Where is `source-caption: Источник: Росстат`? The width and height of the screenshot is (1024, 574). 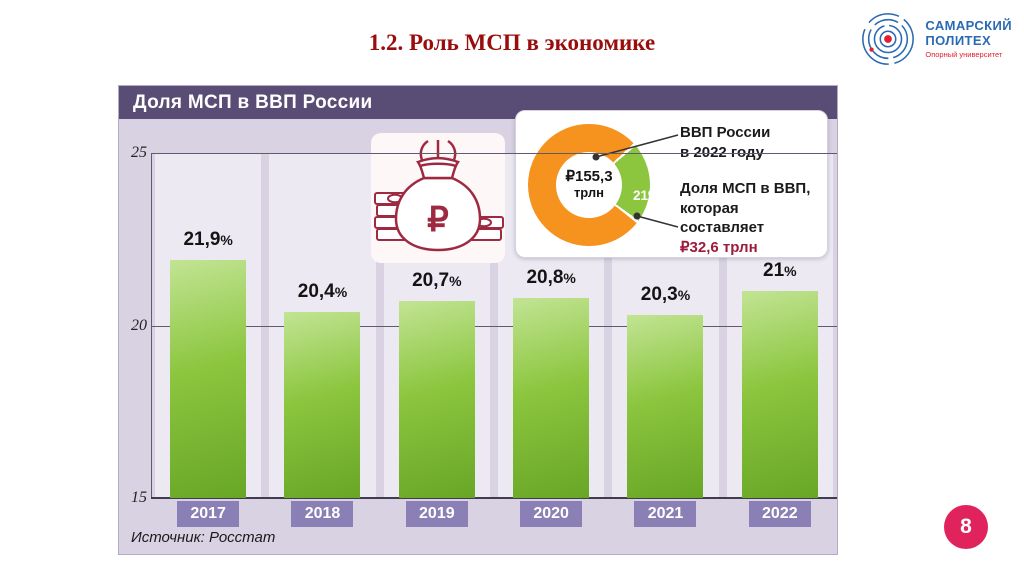 source-caption: Источник: Росстат is located at coordinates (203, 537).